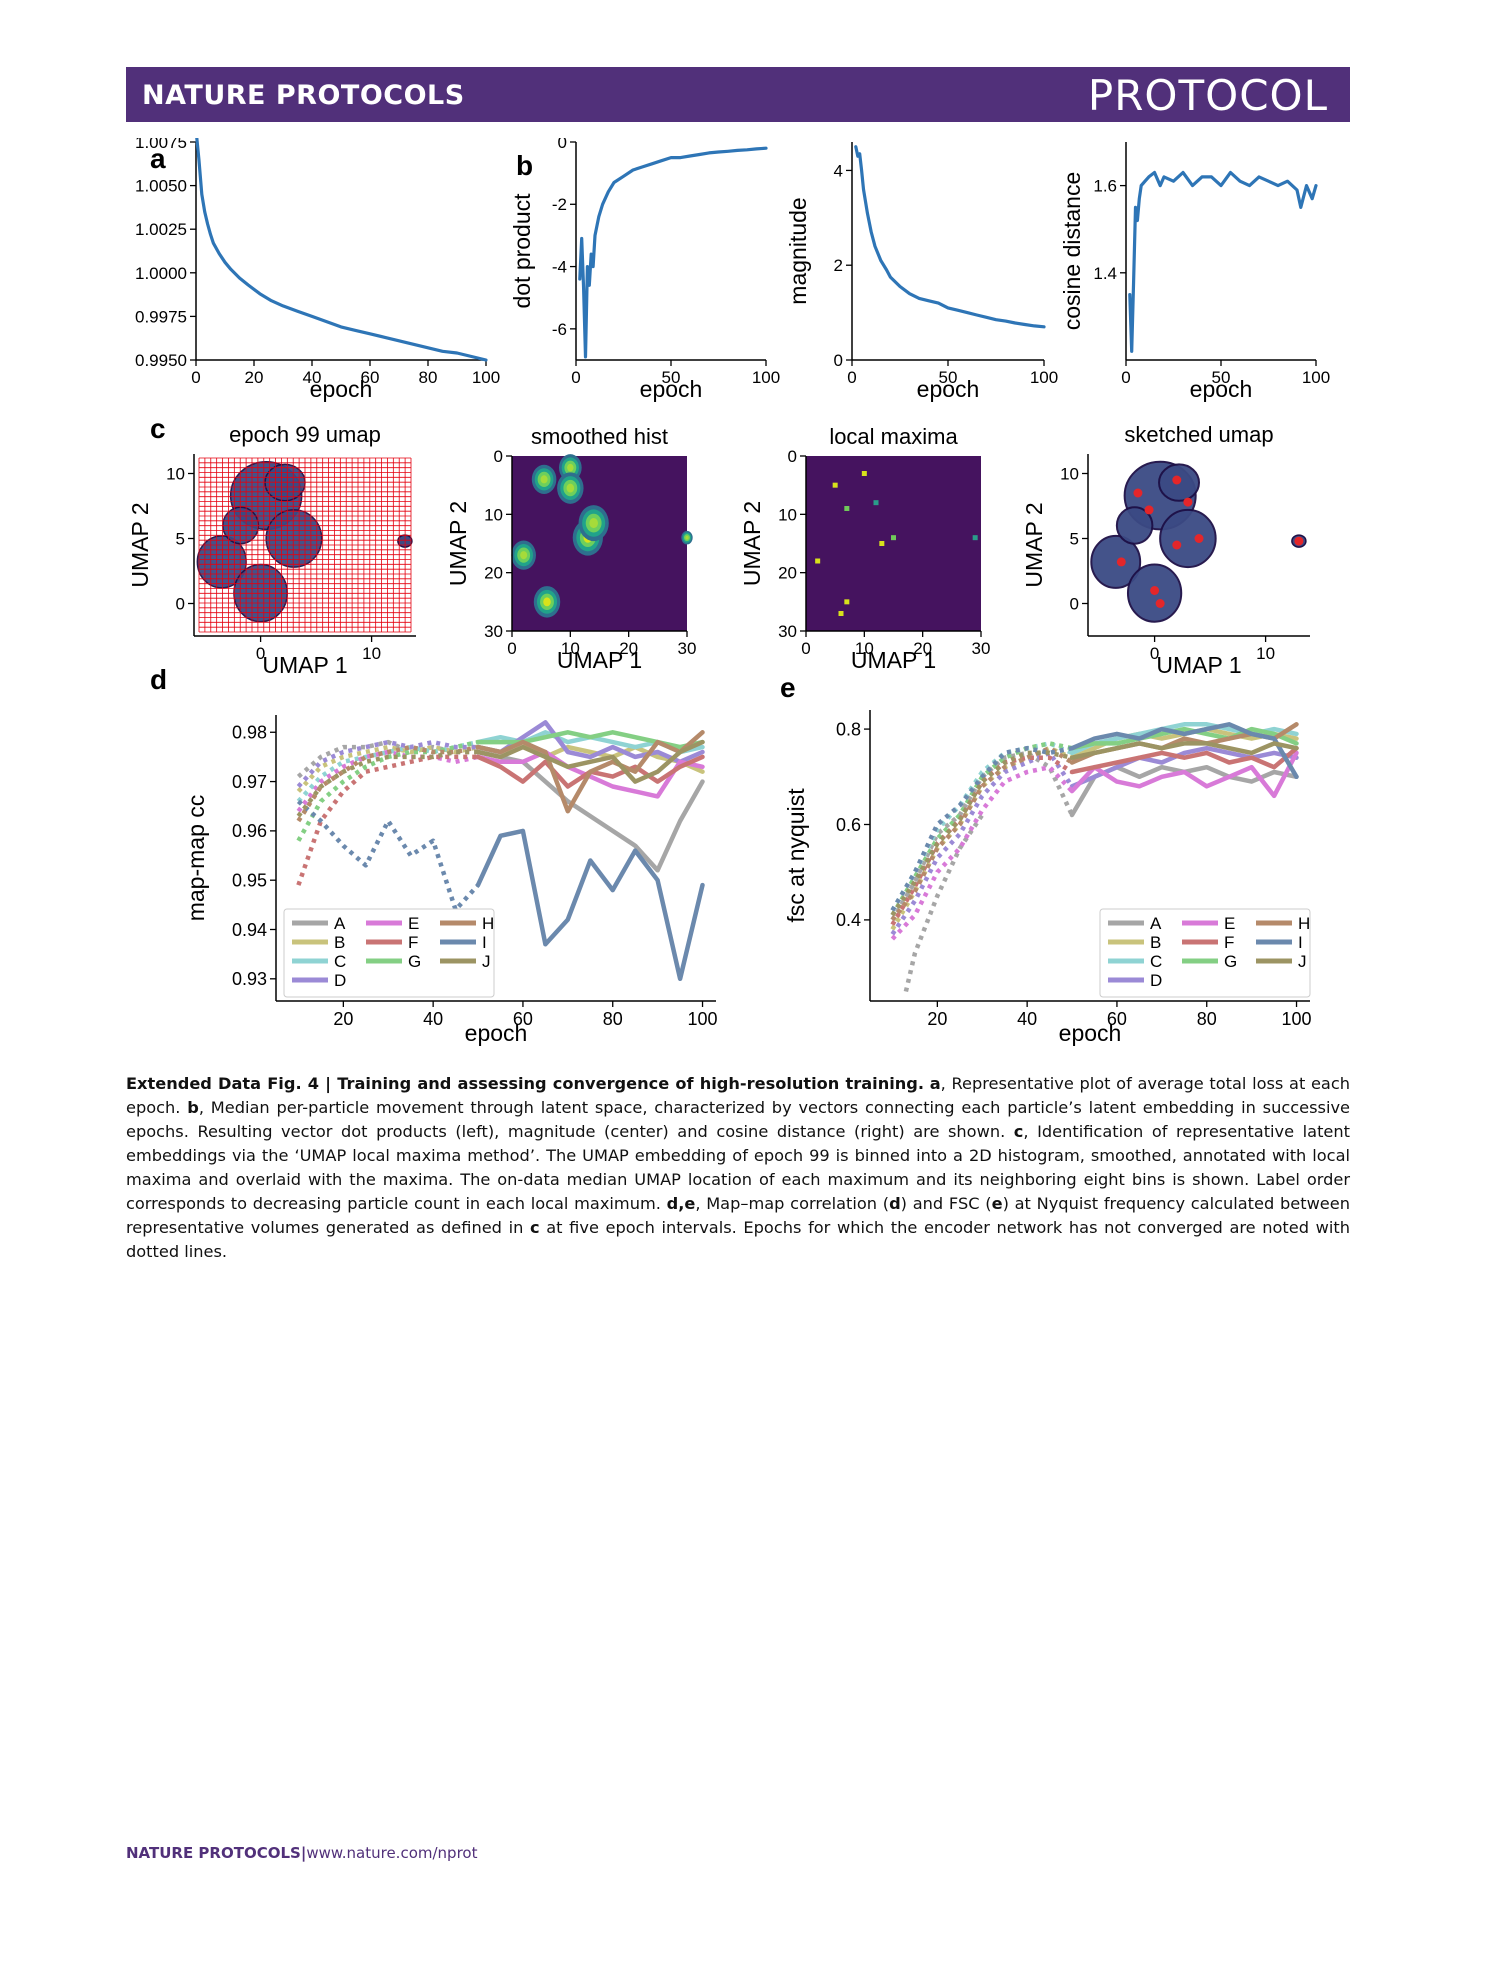  What do you see at coordinates (493, 514) in the screenshot?
I see `chart-c2-y-tick-label: 10` at bounding box center [493, 514].